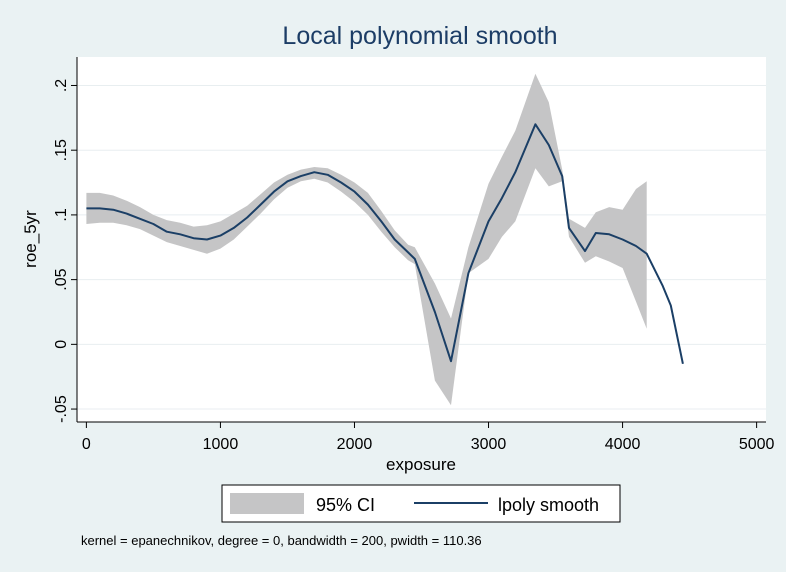  I want to click on x-ticks: 0 1000 2000 3000 4000 5000, so click(428, 437).